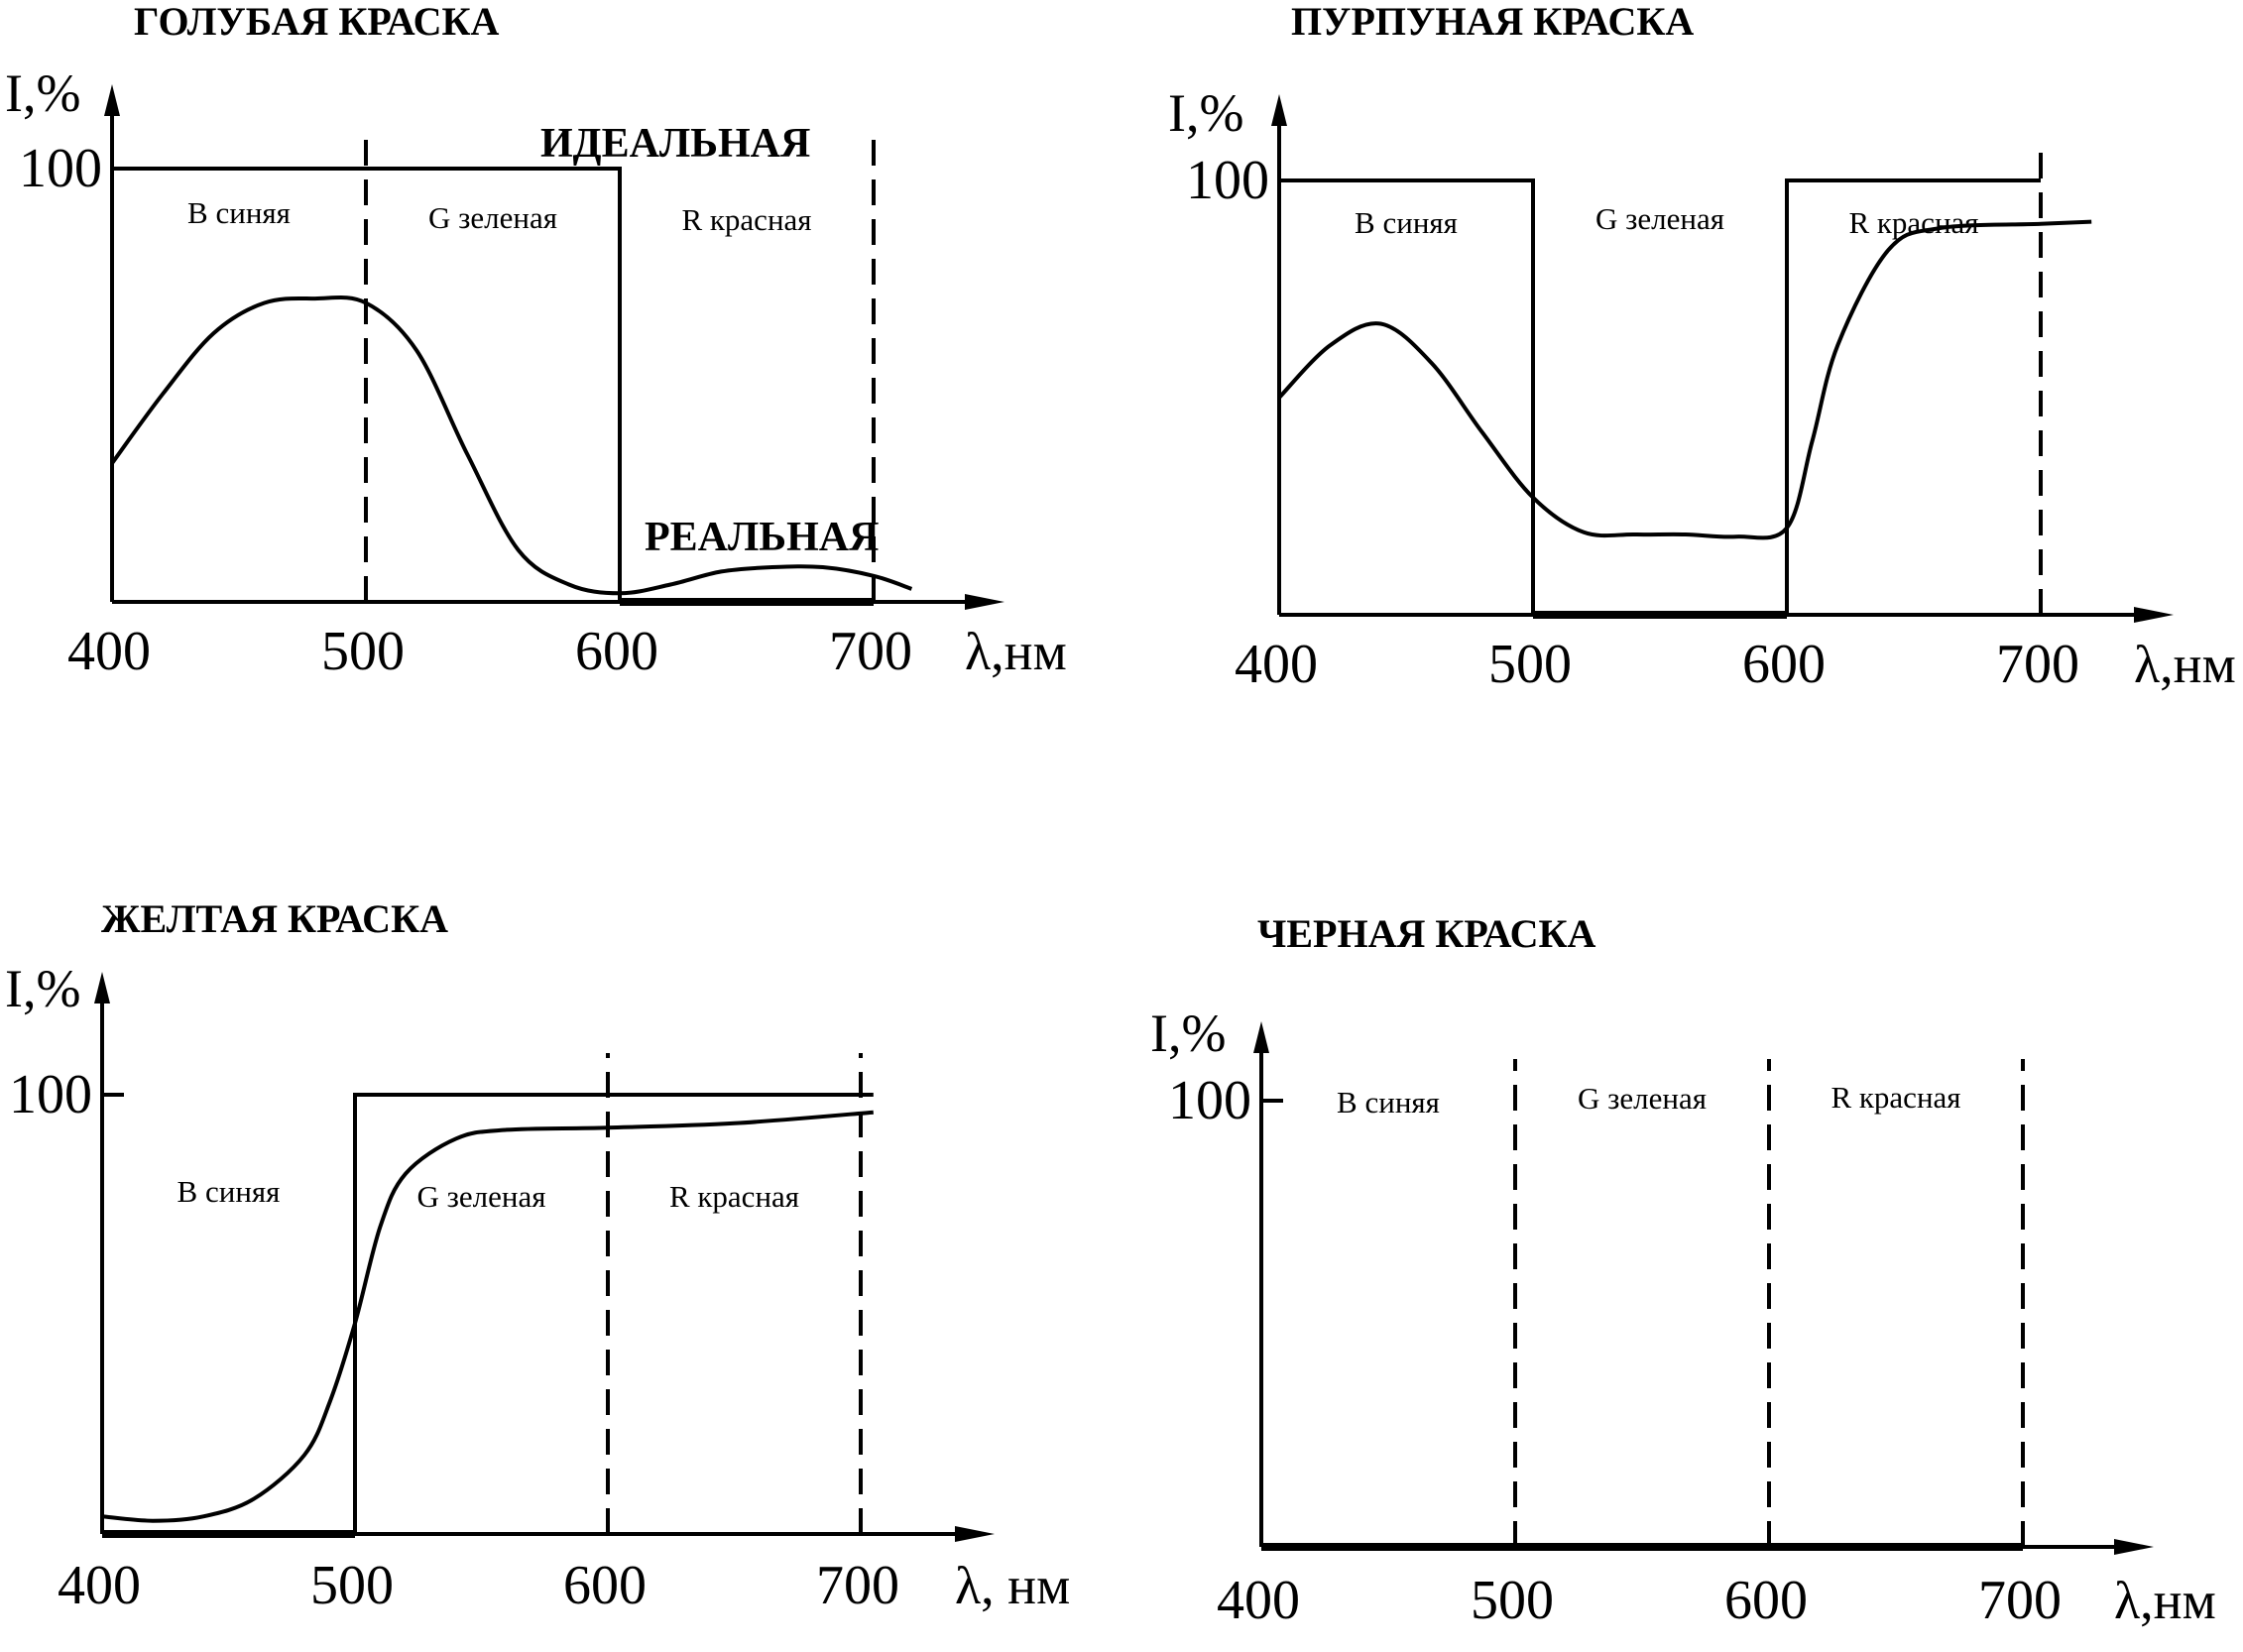  I want to click on curve-annotation: ИДЕАЛЬНАЯ, so click(675, 144).